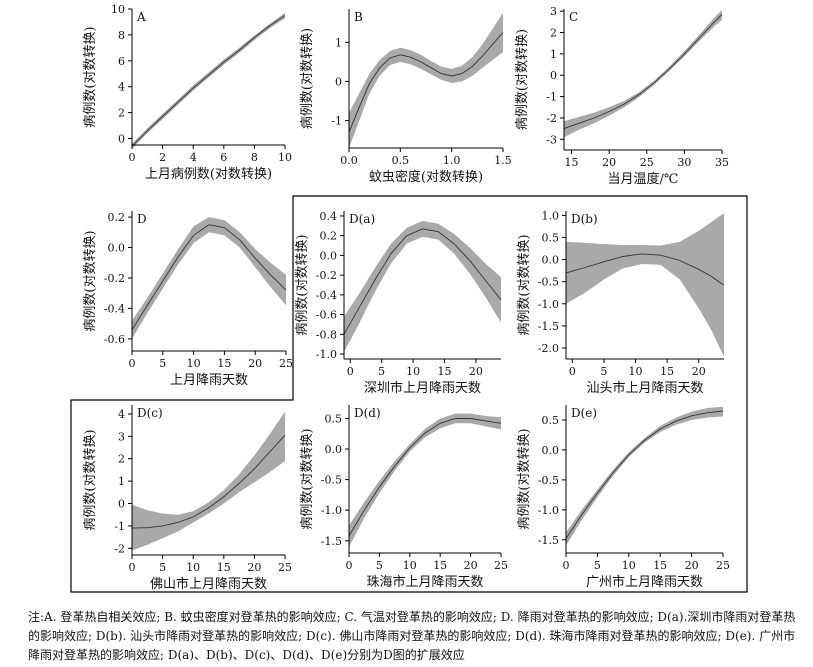 The height and width of the screenshot is (667, 813). Describe the element at coordinates (121, 61) in the screenshot. I see `y-tick-label: 6` at that location.